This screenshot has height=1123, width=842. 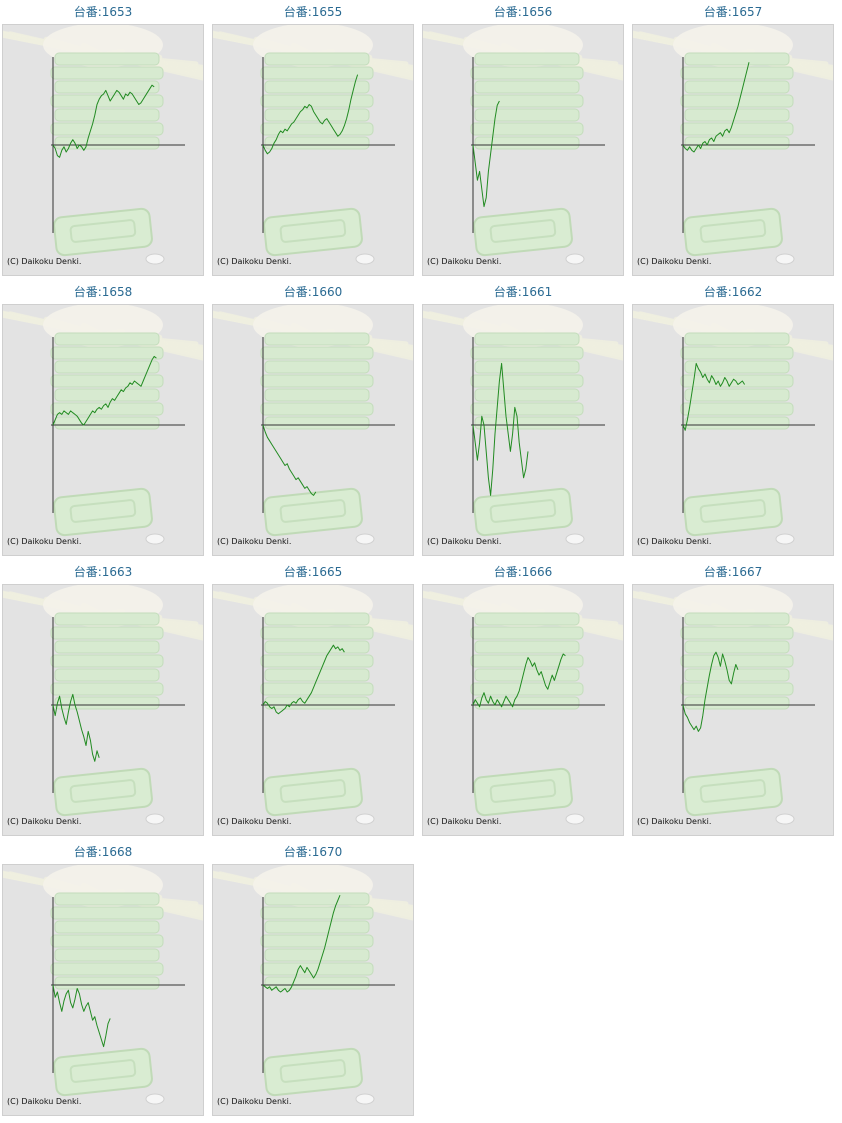 What do you see at coordinates (313, 292) in the screenshot?
I see `chart-title: 台番:1660` at bounding box center [313, 292].